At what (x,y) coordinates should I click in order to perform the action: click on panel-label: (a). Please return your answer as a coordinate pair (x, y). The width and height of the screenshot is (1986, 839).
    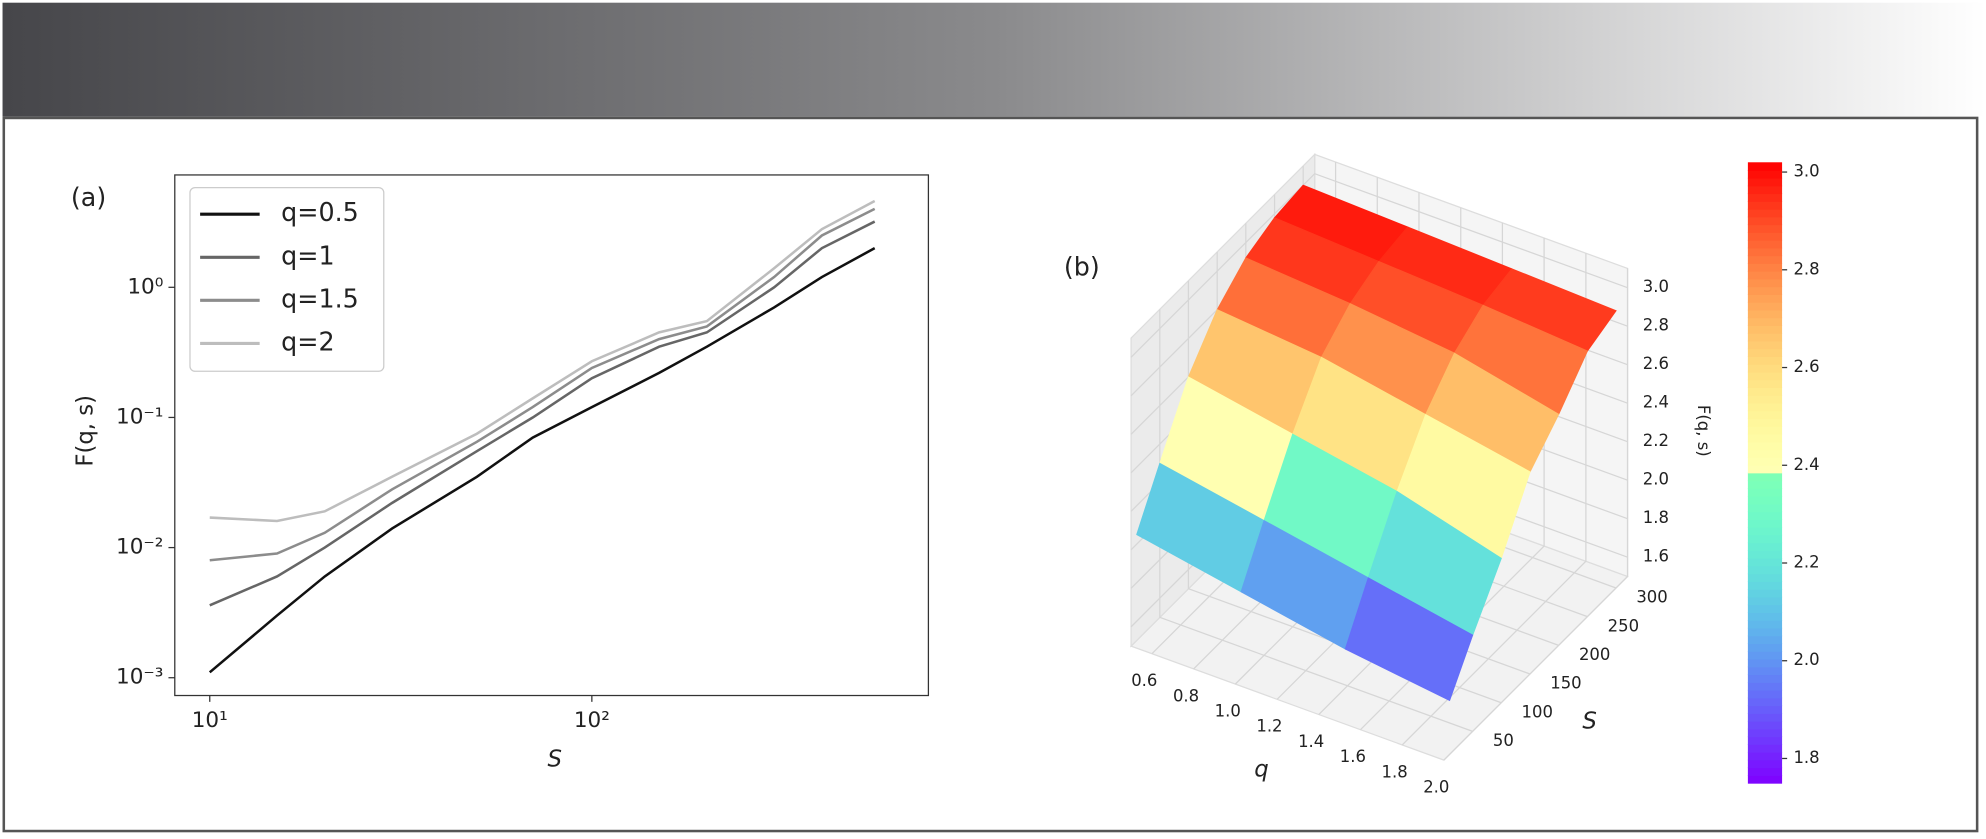
    Looking at the image, I should click on (88, 197).